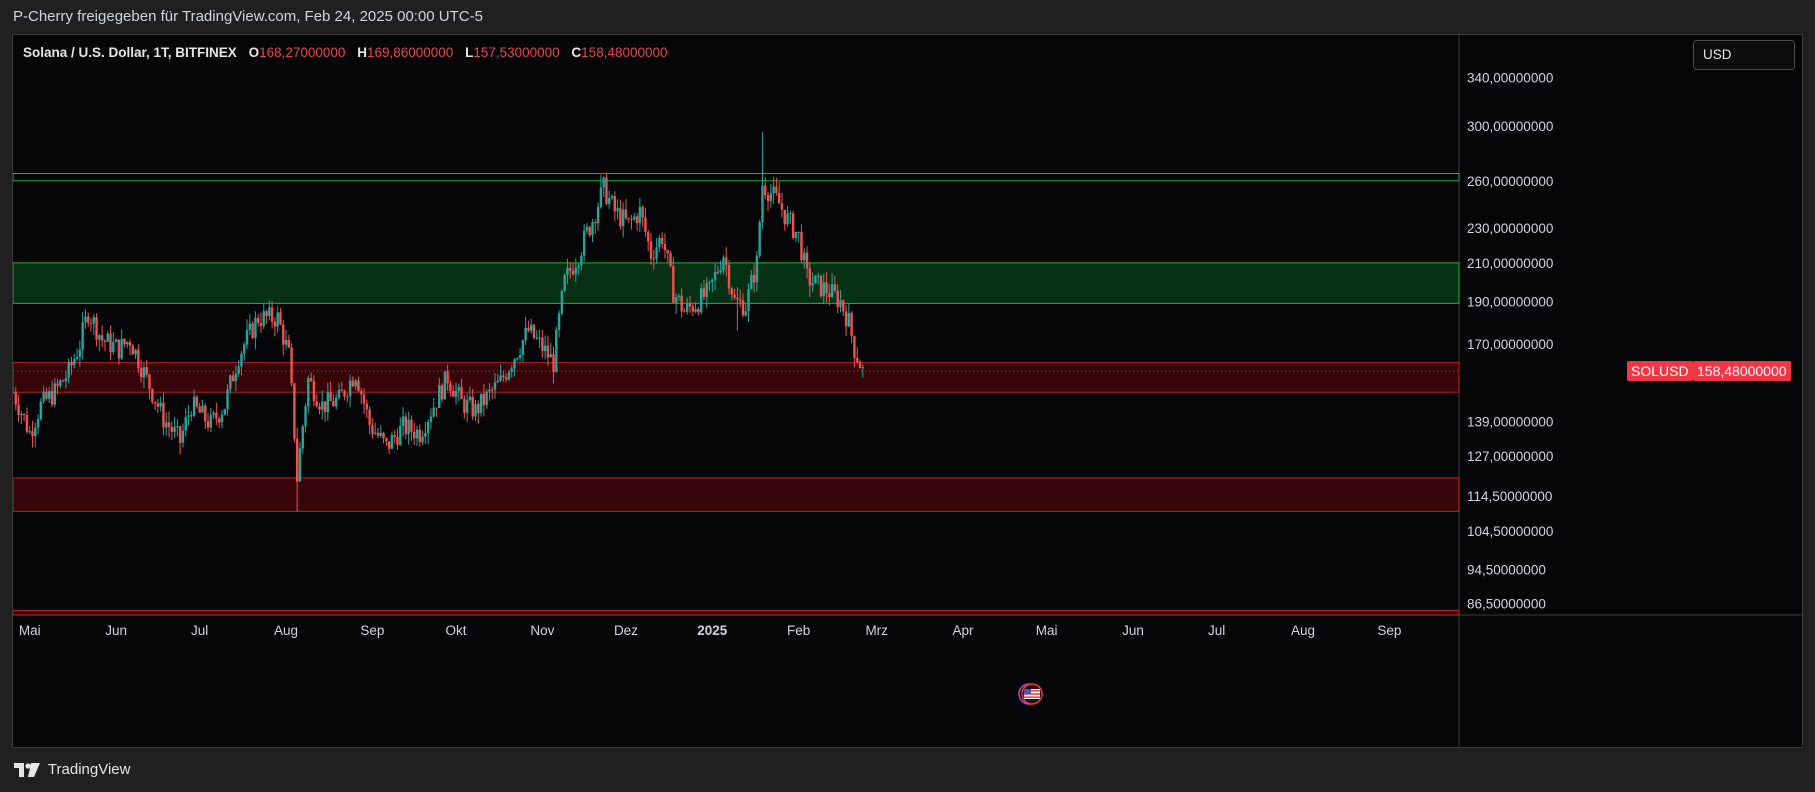  I want to click on zone-support, so click(736, 377).